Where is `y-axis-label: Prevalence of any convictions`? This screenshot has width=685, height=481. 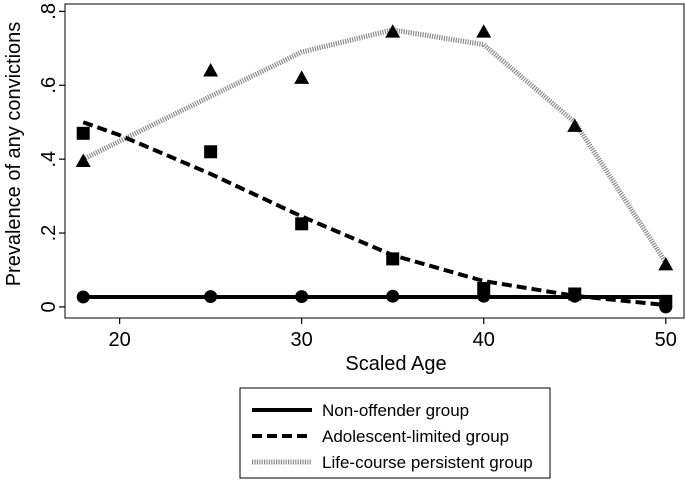
y-axis-label: Prevalence of any convictions is located at coordinates (14, 154).